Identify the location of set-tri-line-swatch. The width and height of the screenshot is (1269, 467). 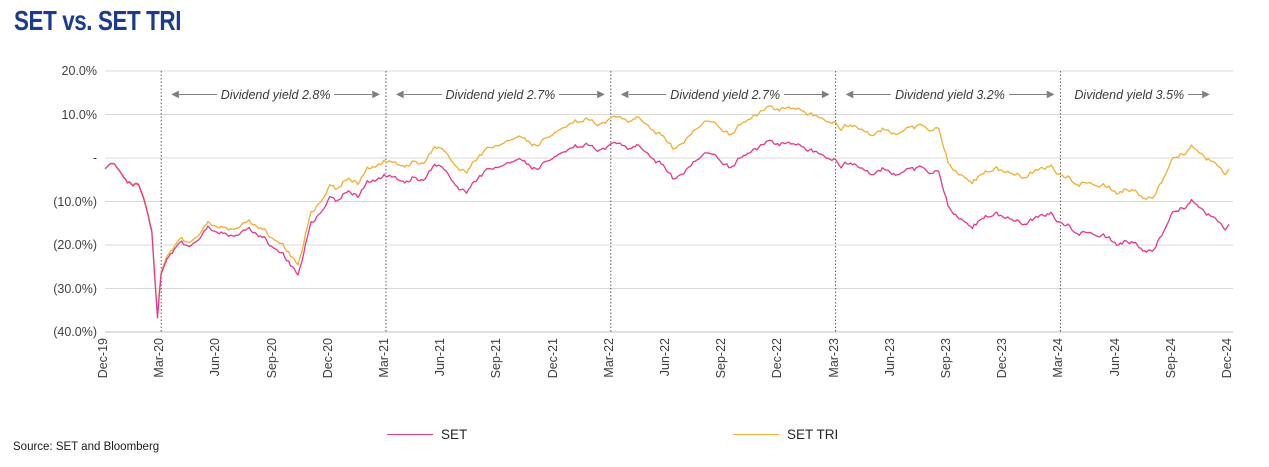
(756, 434).